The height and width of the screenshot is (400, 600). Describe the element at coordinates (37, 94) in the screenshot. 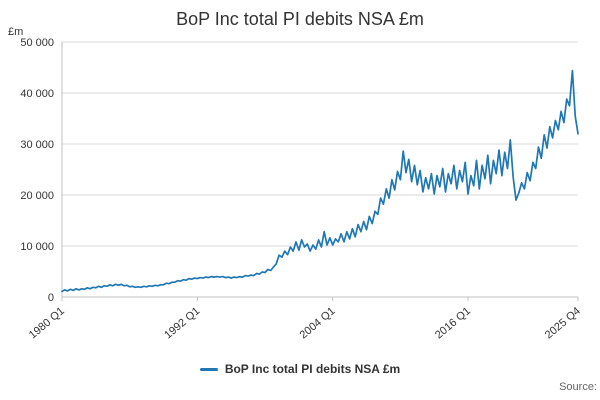

I see `y-tick-label: 40 000` at that location.